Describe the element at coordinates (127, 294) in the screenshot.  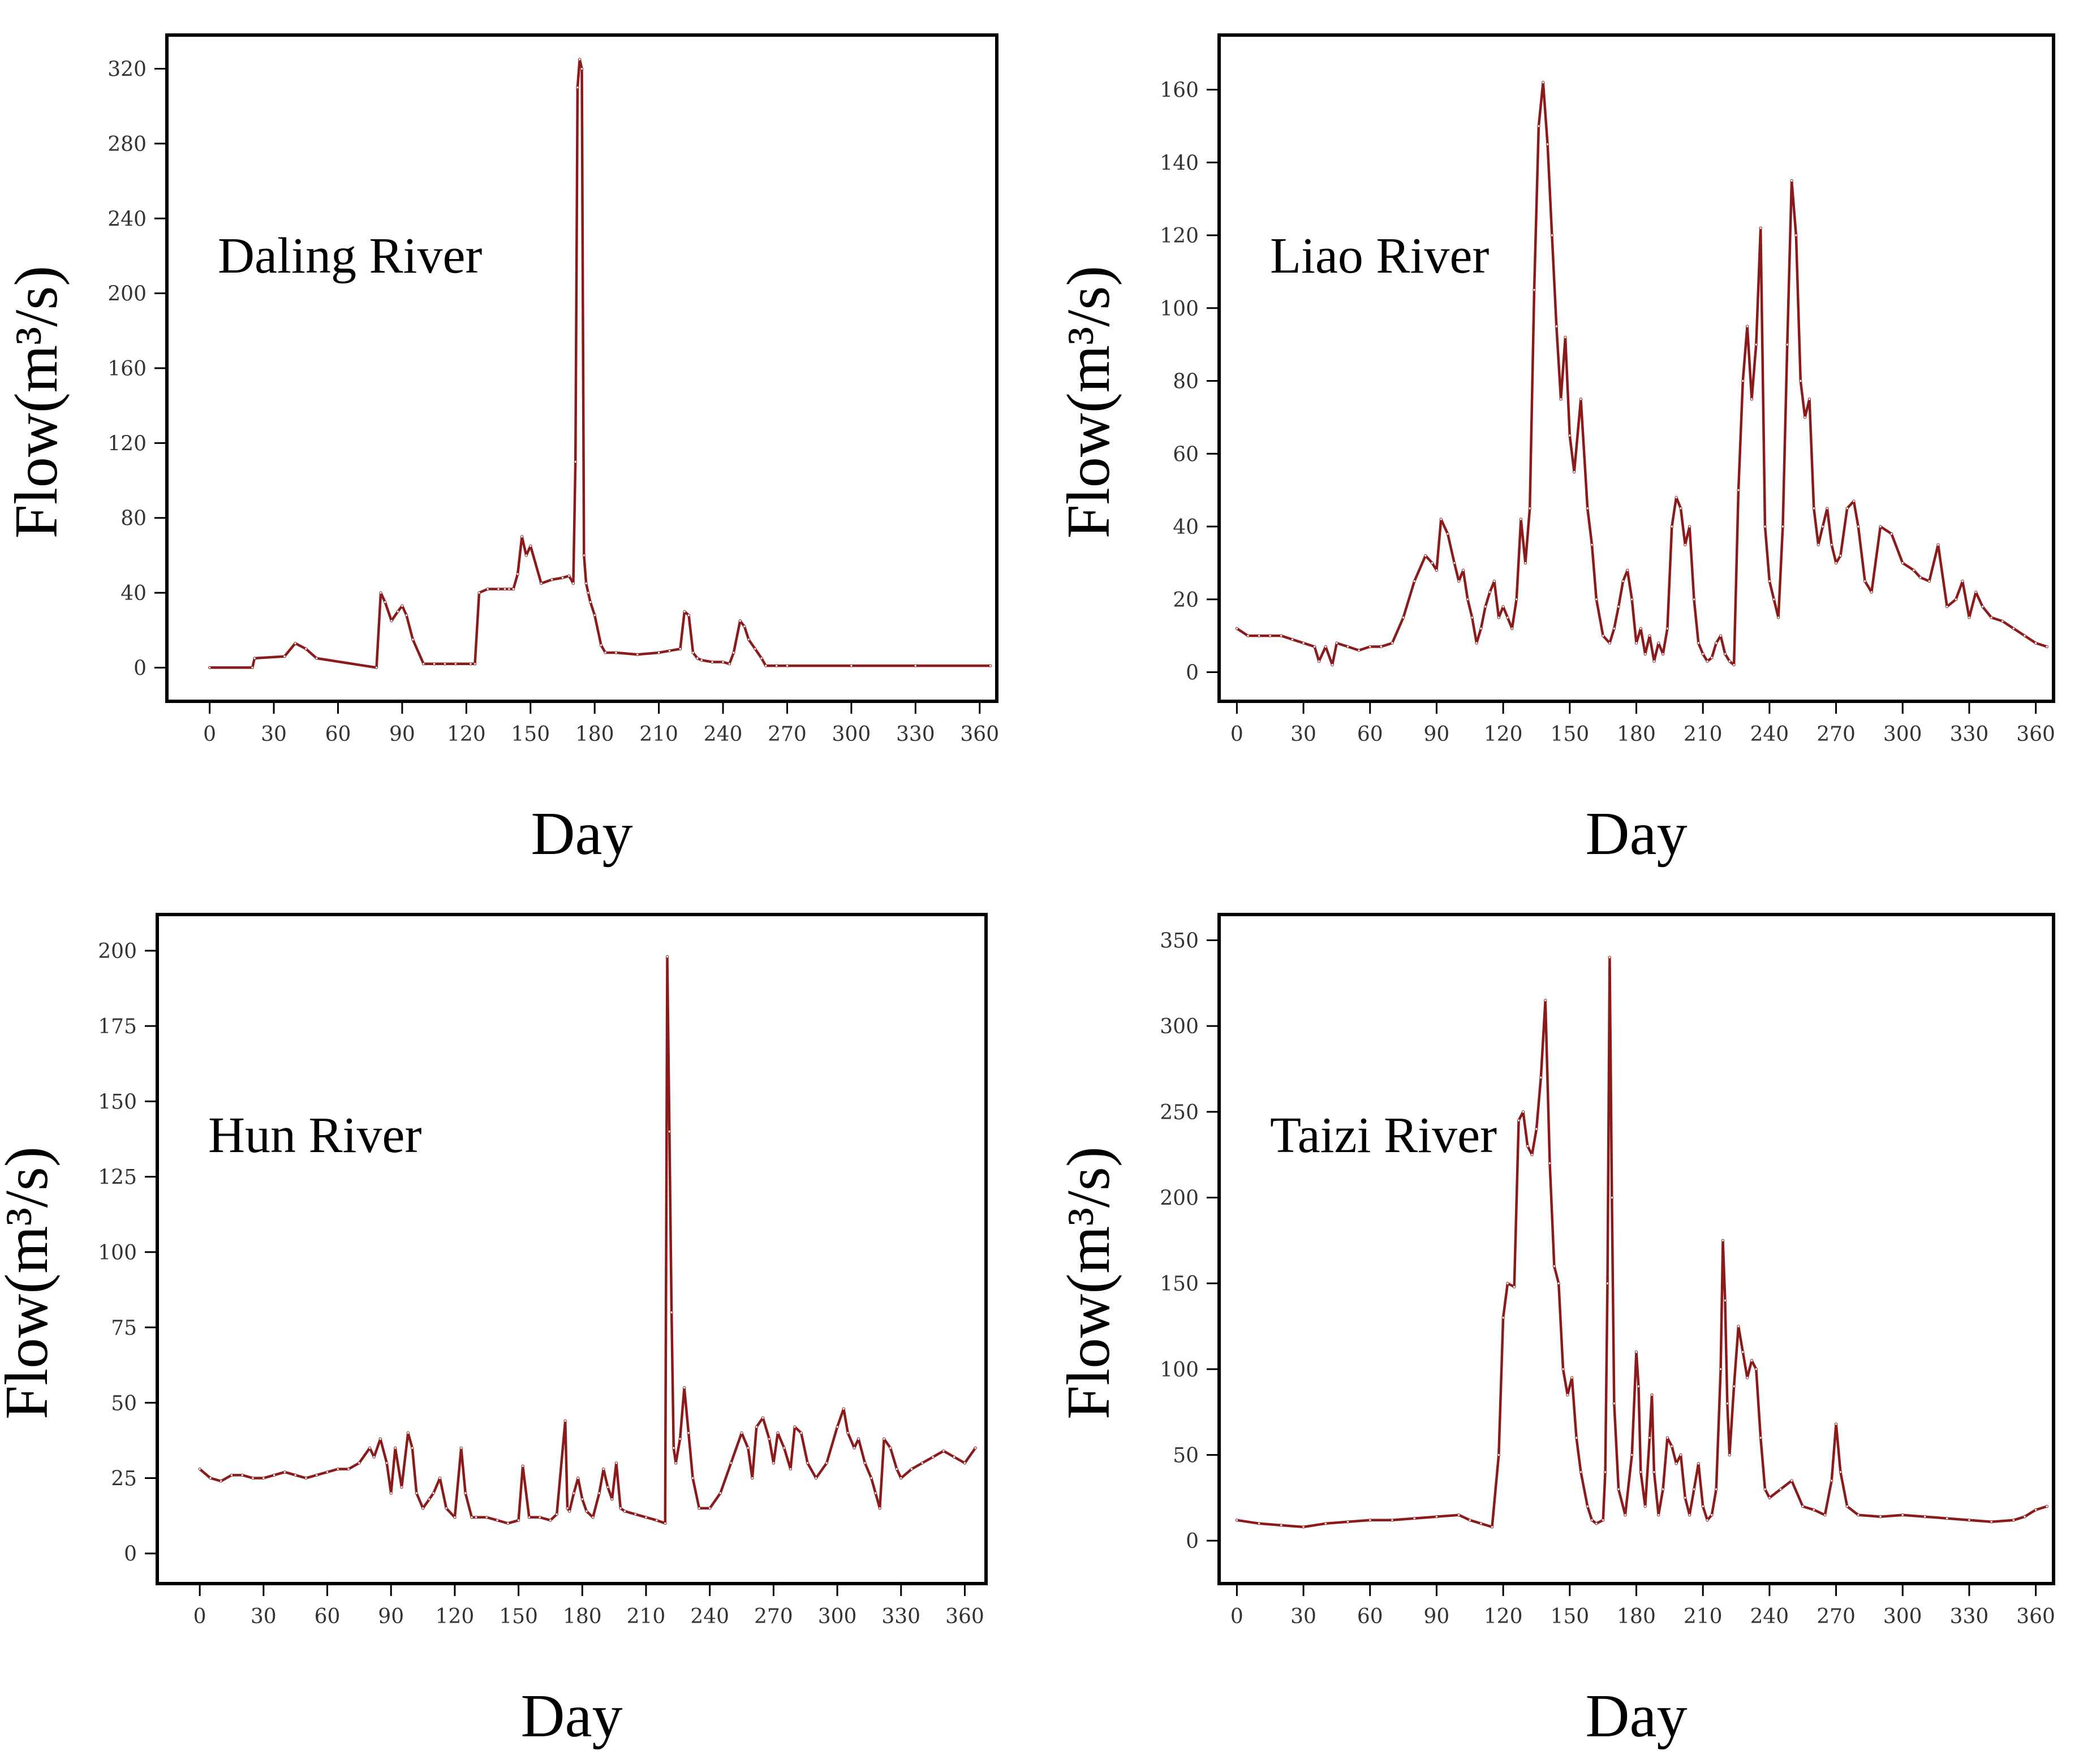
I see `y-tick-label: 200` at that location.